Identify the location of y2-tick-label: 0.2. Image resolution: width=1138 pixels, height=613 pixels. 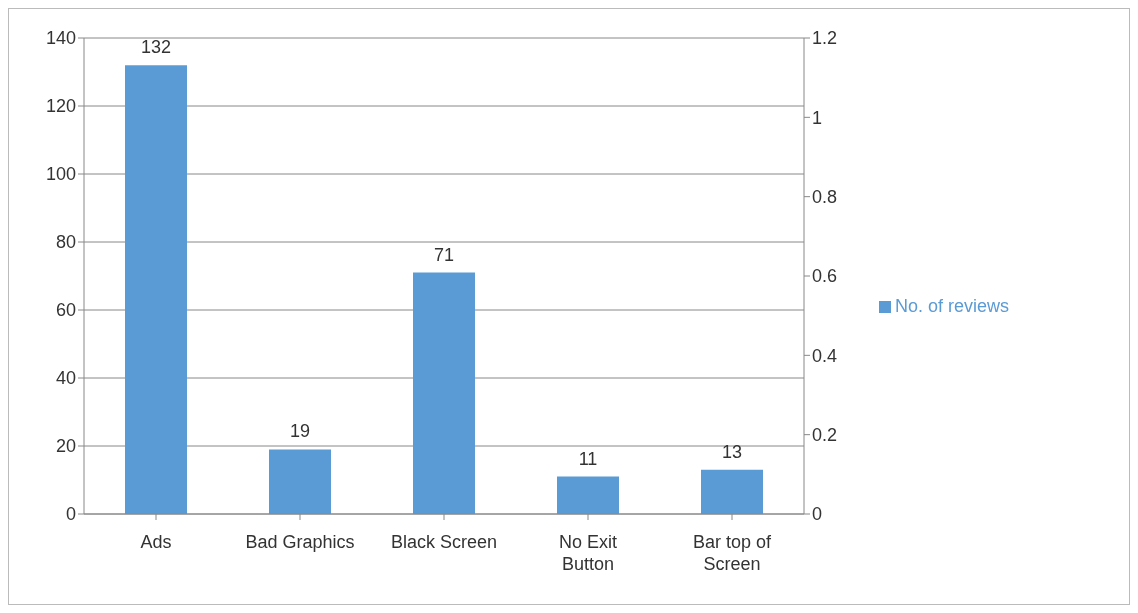
(825, 435).